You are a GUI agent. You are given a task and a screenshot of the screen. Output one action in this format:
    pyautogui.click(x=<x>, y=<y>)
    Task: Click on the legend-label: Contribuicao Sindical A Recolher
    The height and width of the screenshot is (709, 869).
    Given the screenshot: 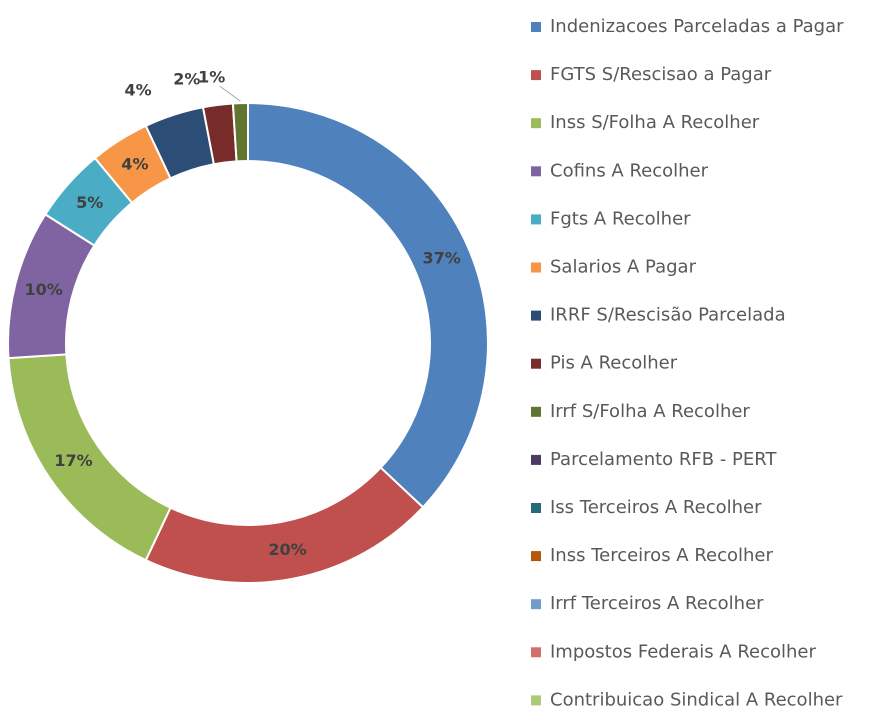 What is the action you would take?
    pyautogui.click(x=696, y=699)
    